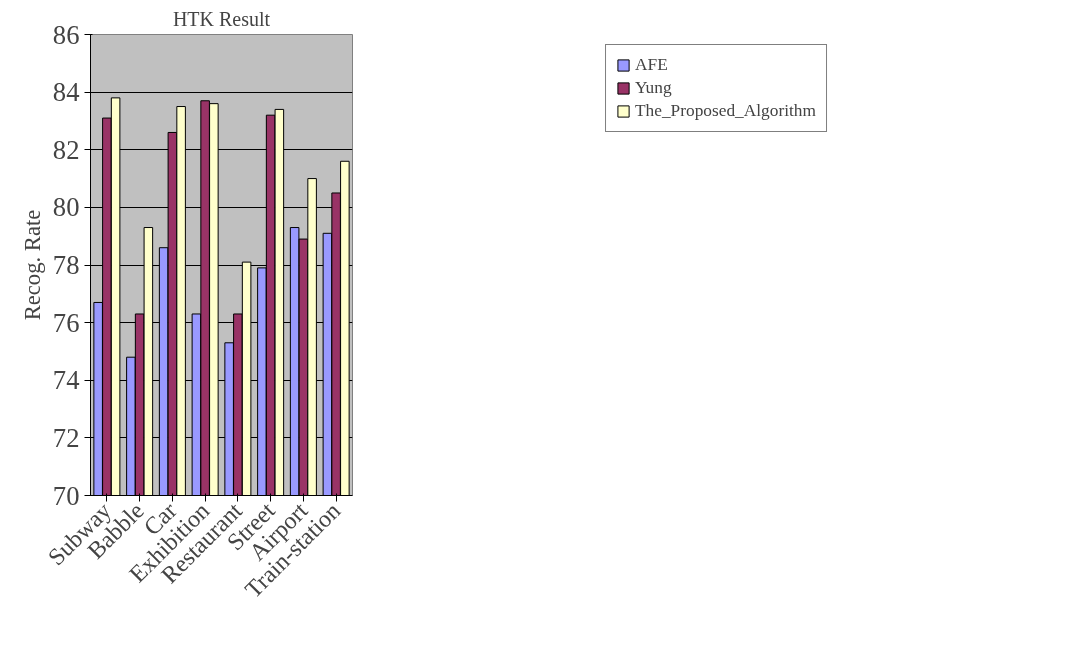 This screenshot has width=1085, height=652. I want to click on y-tick-label: 72, so click(66, 437).